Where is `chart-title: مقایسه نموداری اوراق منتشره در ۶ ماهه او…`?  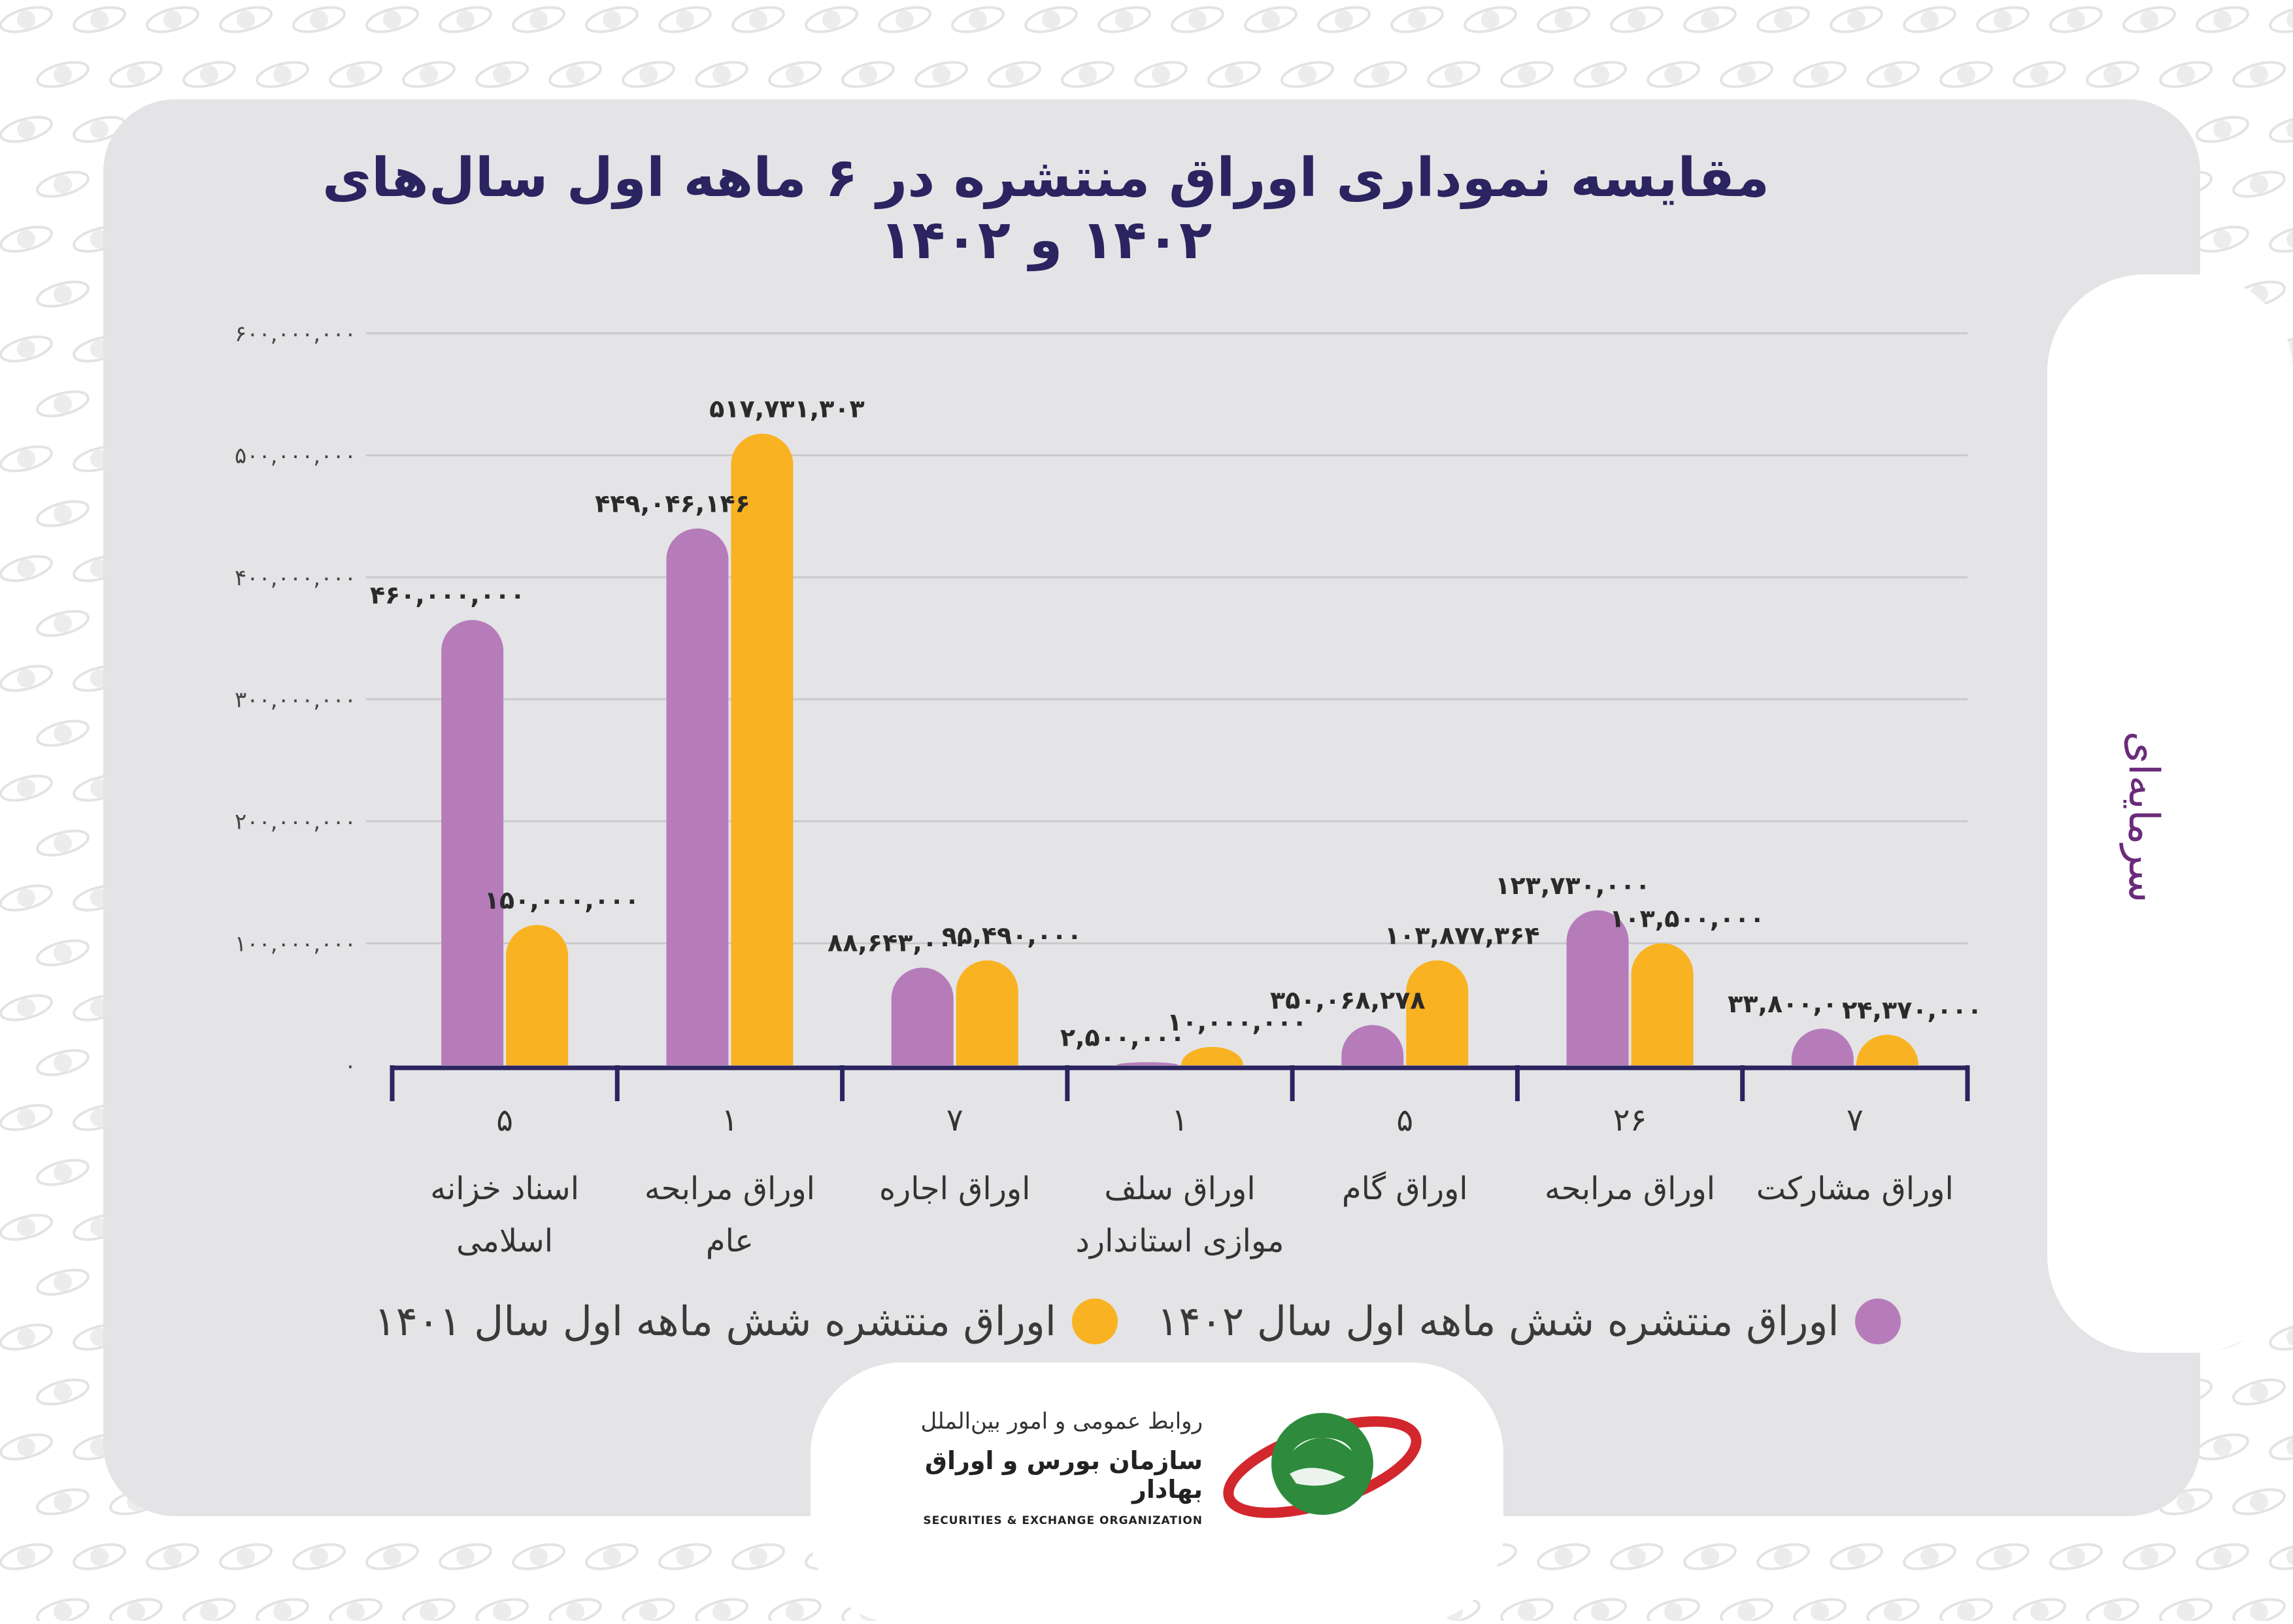
chart-title: مقایسه نموداری اوراق منتشره در ۶ ماهه او… is located at coordinates (1045, 209).